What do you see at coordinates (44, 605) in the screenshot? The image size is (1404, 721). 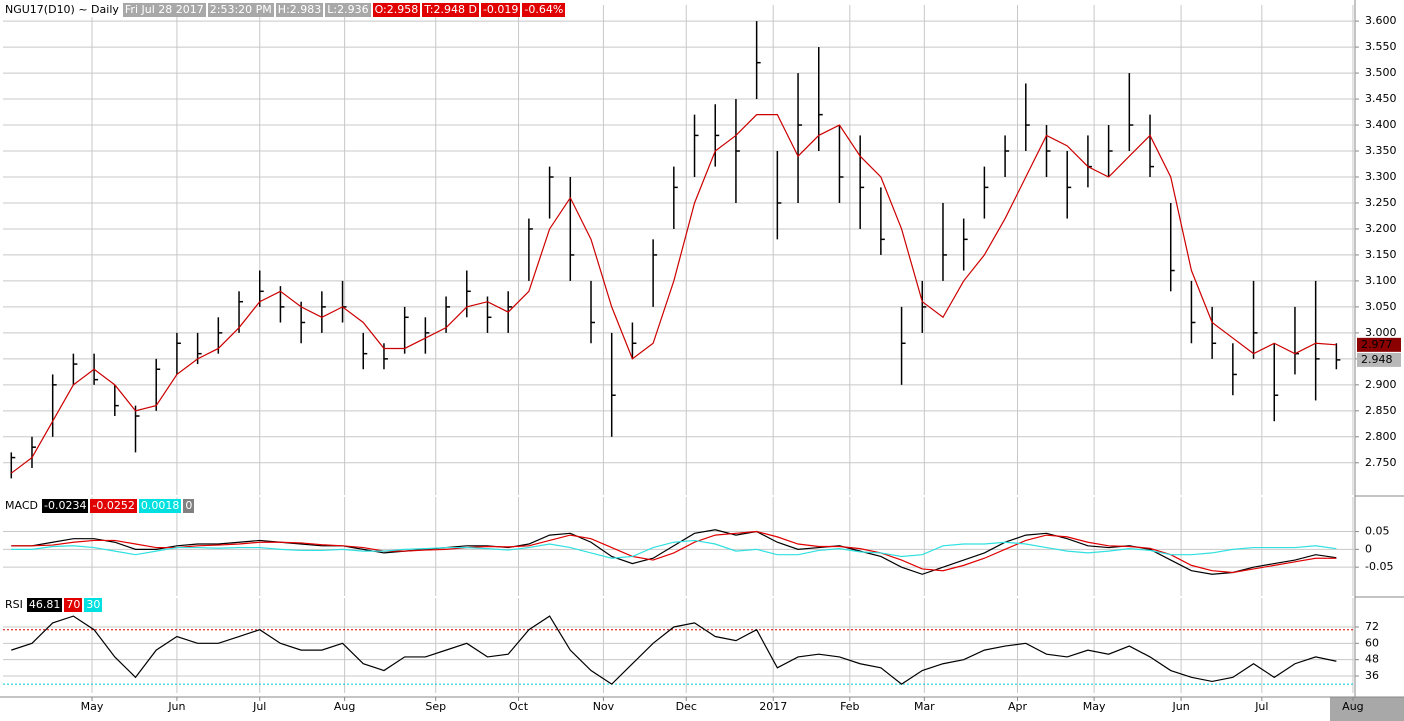 I see `header-item: 46.81` at bounding box center [44, 605].